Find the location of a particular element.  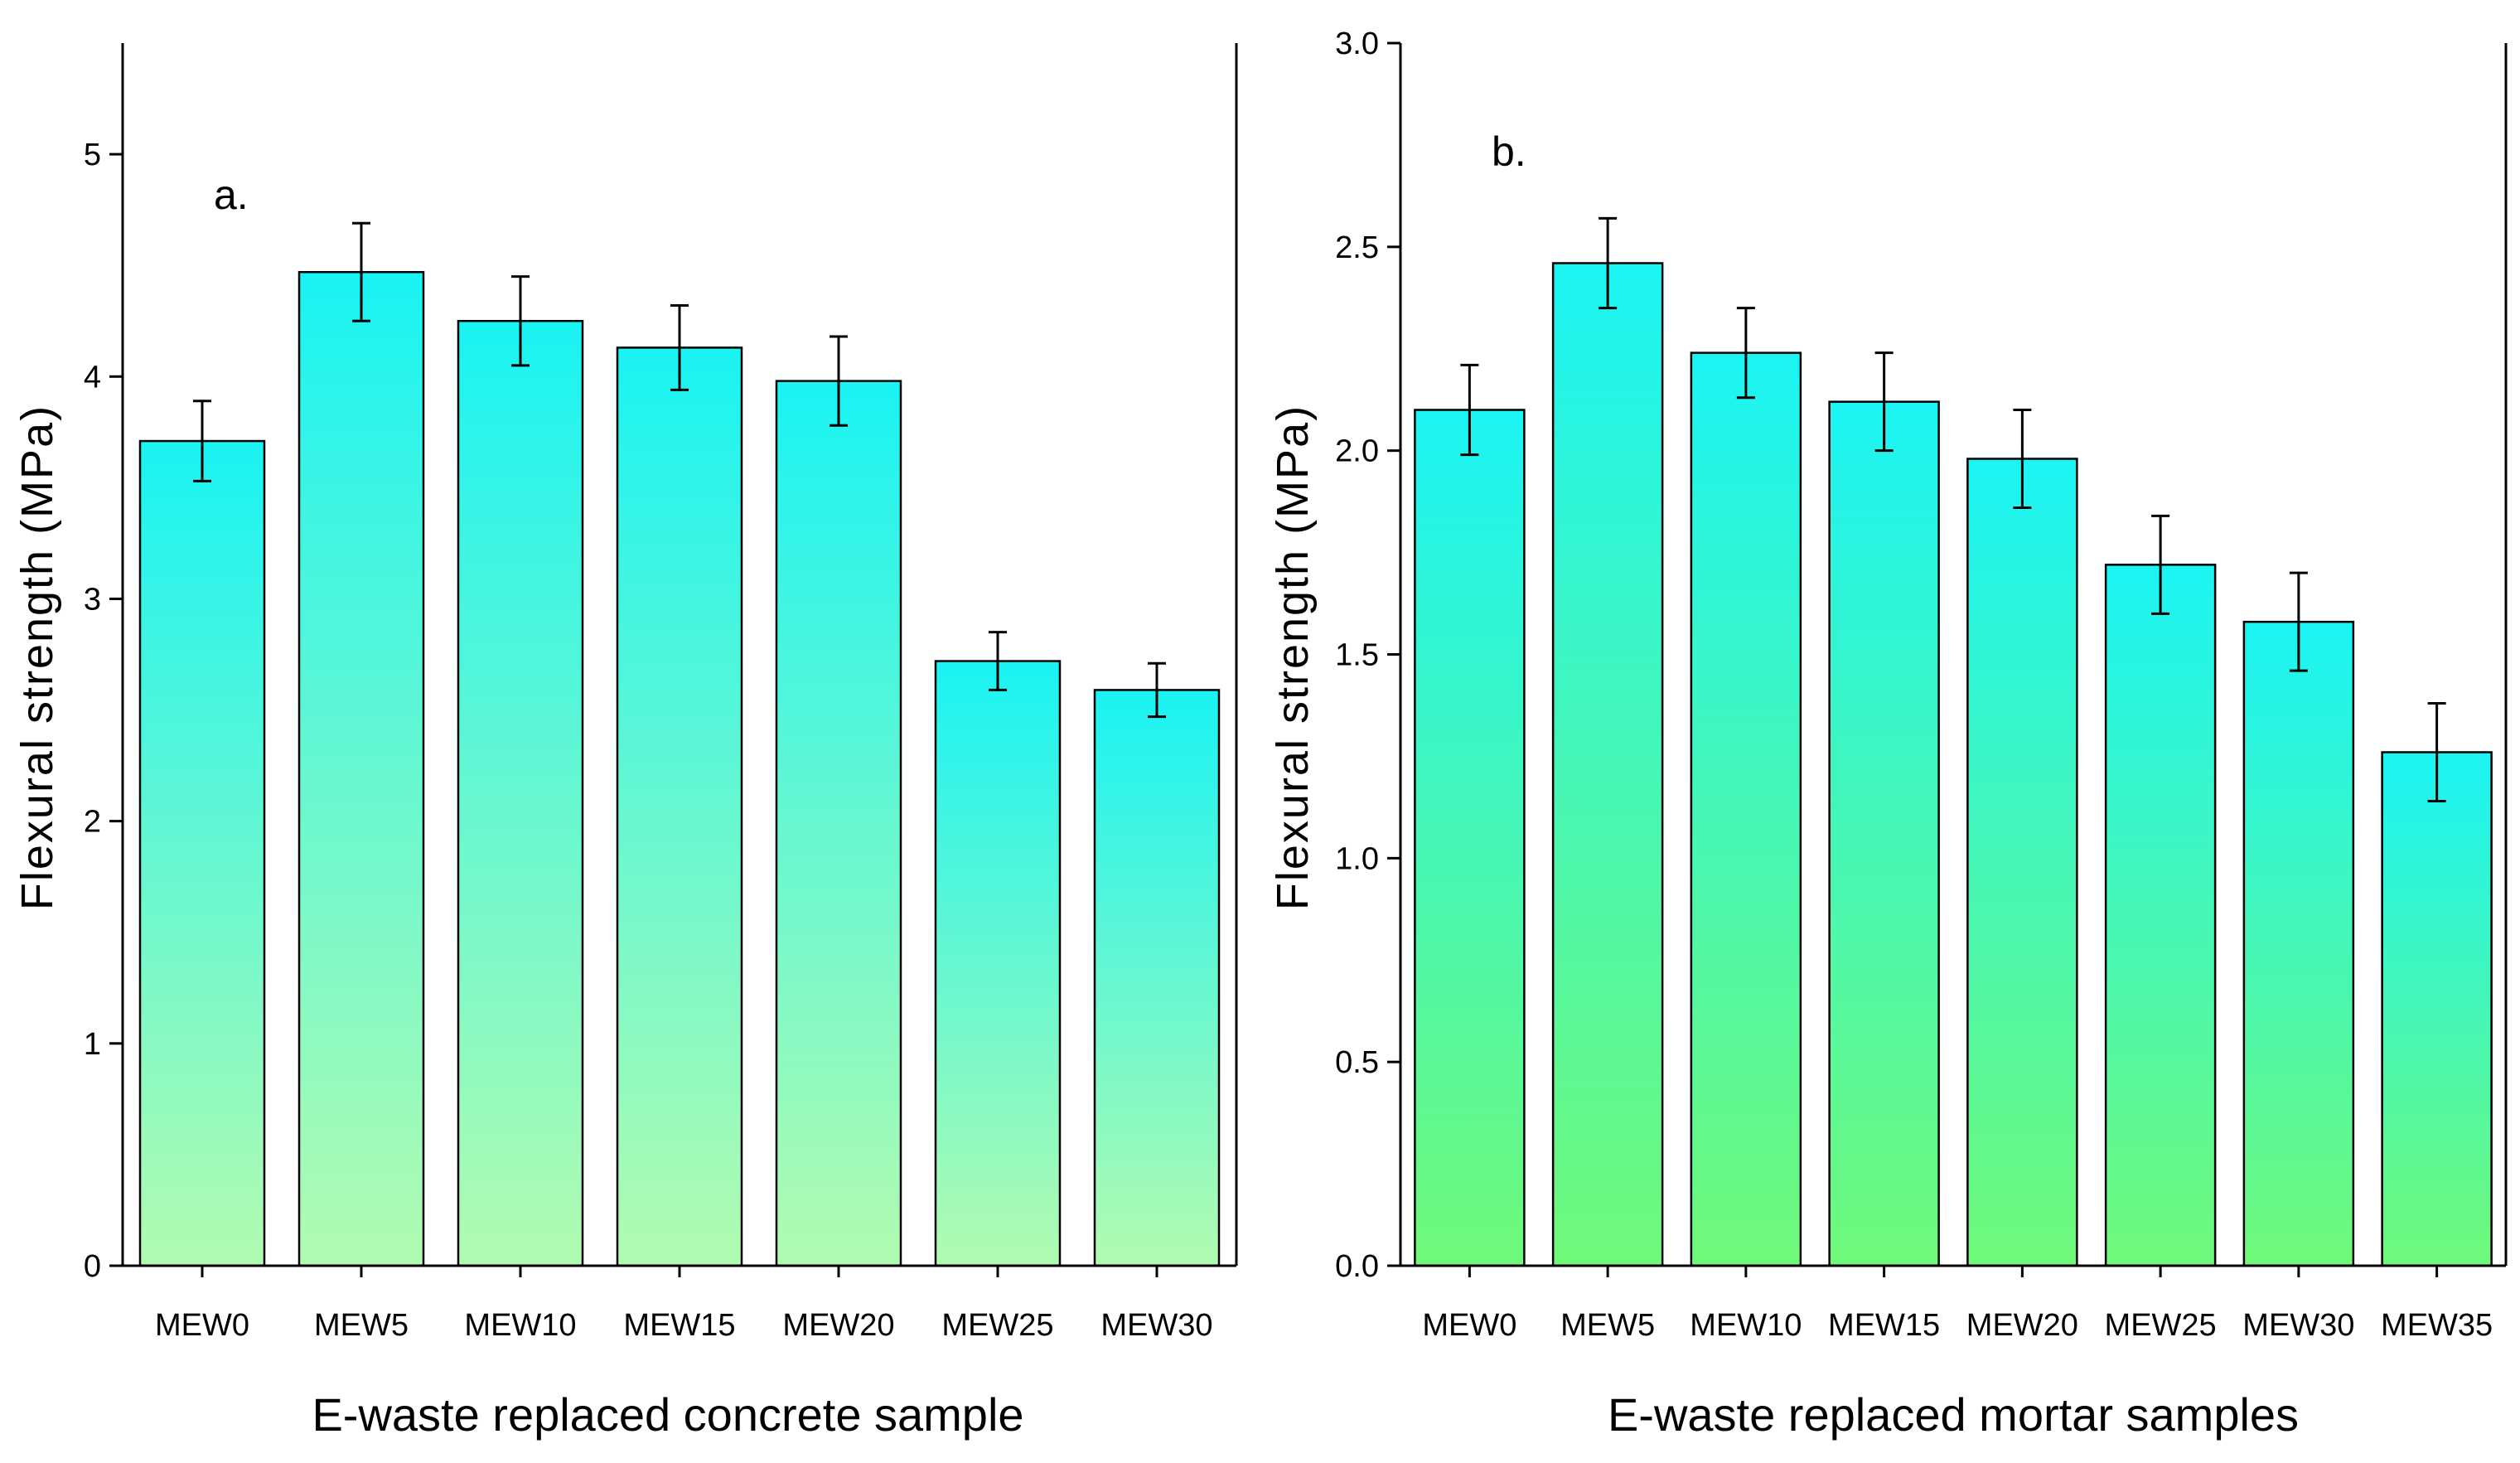

panel-b-error-bar-mew25 is located at coordinates (2160, 564).